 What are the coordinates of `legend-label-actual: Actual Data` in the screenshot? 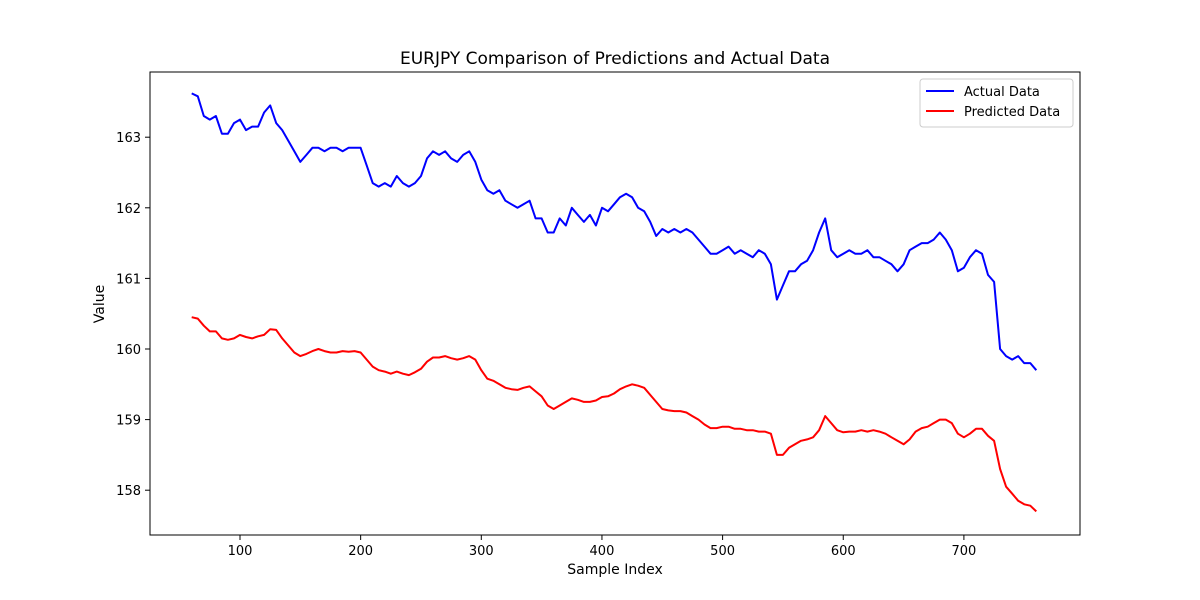 It's located at (1002, 92).